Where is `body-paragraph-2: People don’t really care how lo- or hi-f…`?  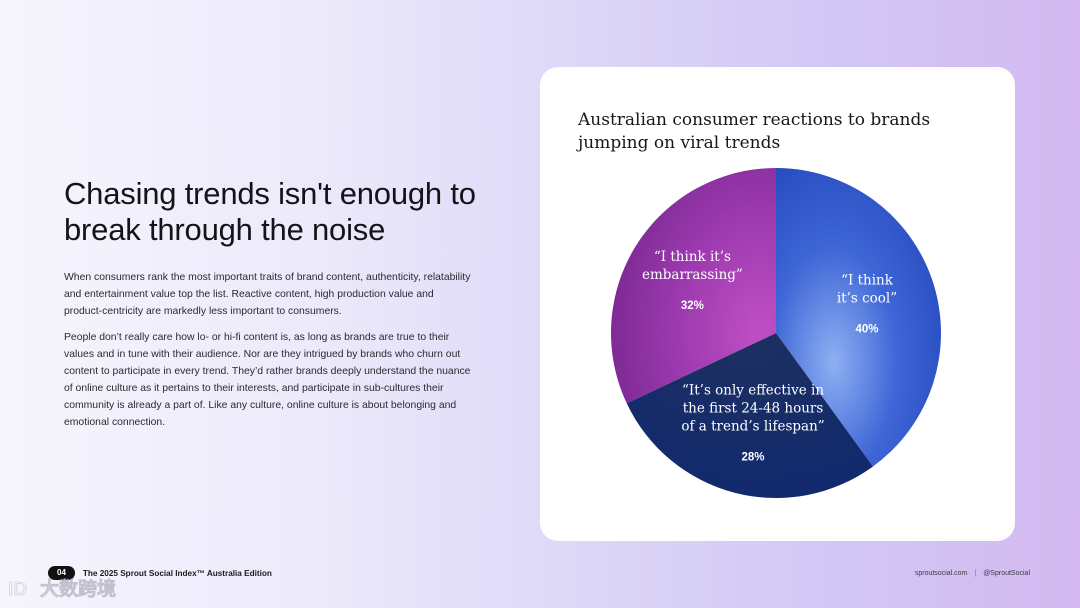 body-paragraph-2: People don’t really care how lo- or hi-f… is located at coordinates (267, 380).